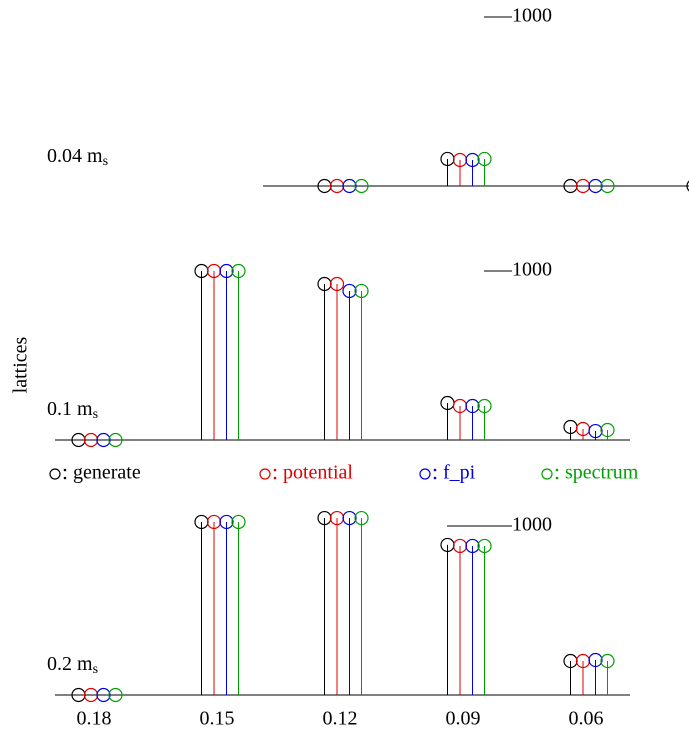 Image resolution: width=689 pixels, height=736 pixels. I want to click on row-label: 0.2 ms, so click(72, 665).